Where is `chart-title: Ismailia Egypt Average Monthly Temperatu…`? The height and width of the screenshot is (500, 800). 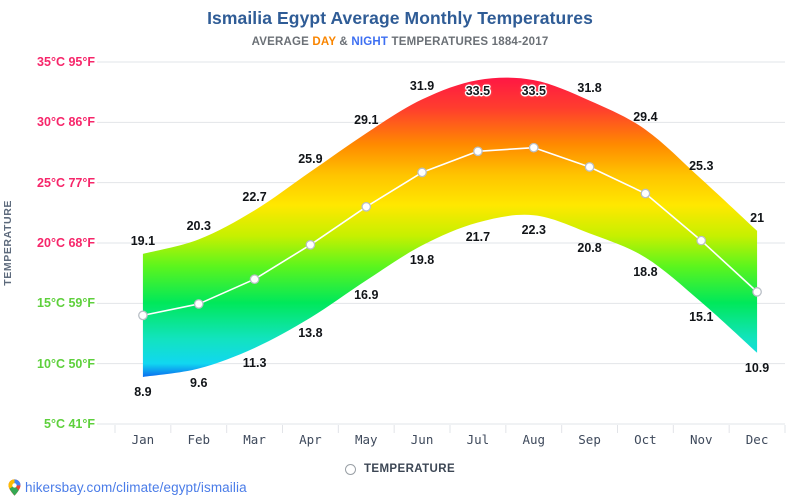 chart-title: Ismailia Egypt Average Monthly Temperatu… is located at coordinates (400, 18).